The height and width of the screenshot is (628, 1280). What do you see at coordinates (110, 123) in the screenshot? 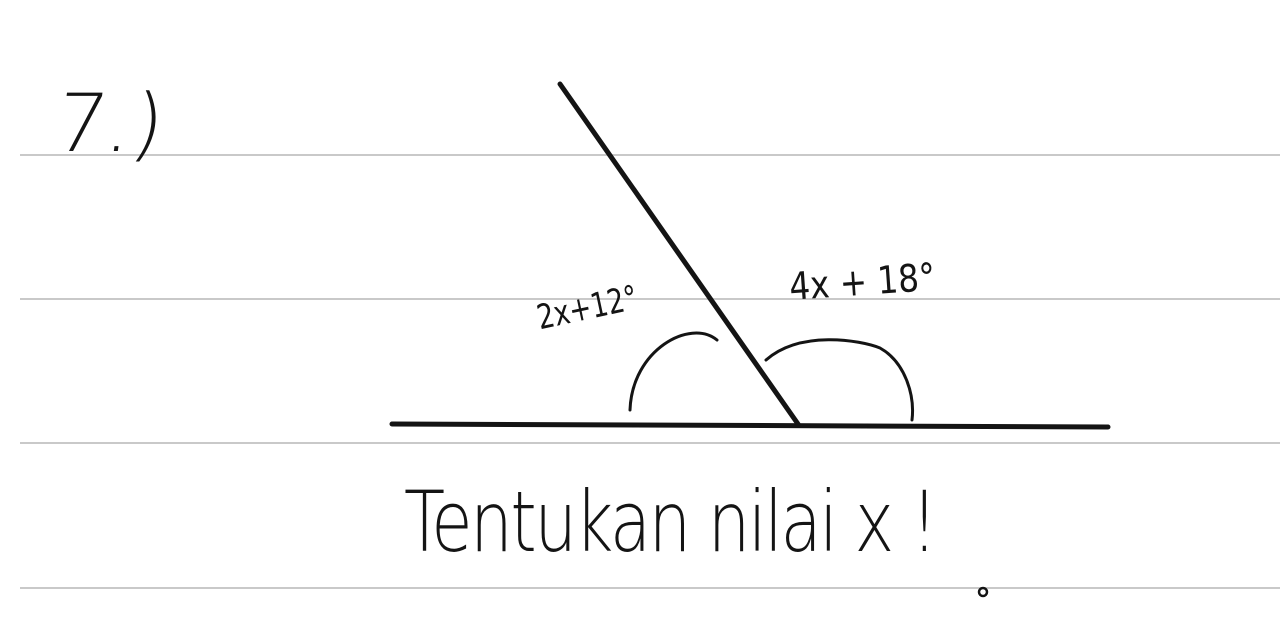
I see `problem-number: 7.)` at bounding box center [110, 123].